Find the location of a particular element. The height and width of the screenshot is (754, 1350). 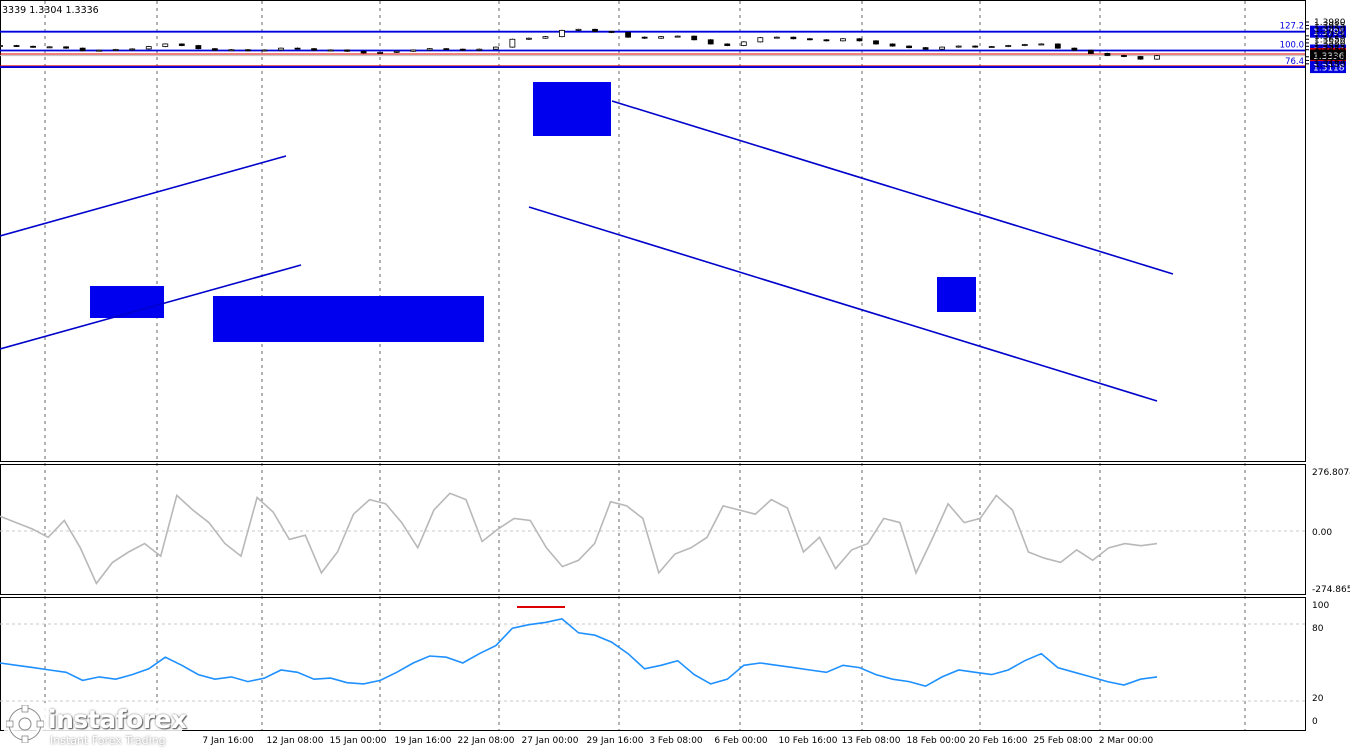

osc-top-label: 276.8074 is located at coordinates (1331, 473).